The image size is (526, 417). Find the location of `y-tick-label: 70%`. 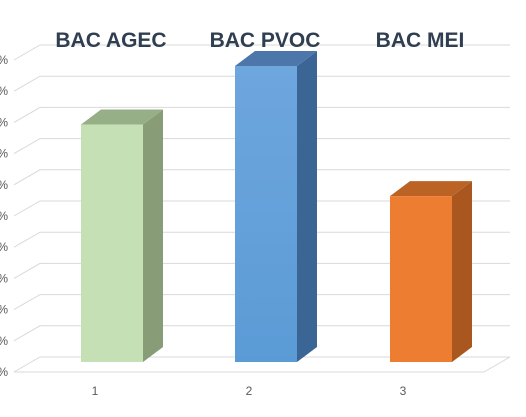

y-tick-label: 70% is located at coordinates (4, 154).